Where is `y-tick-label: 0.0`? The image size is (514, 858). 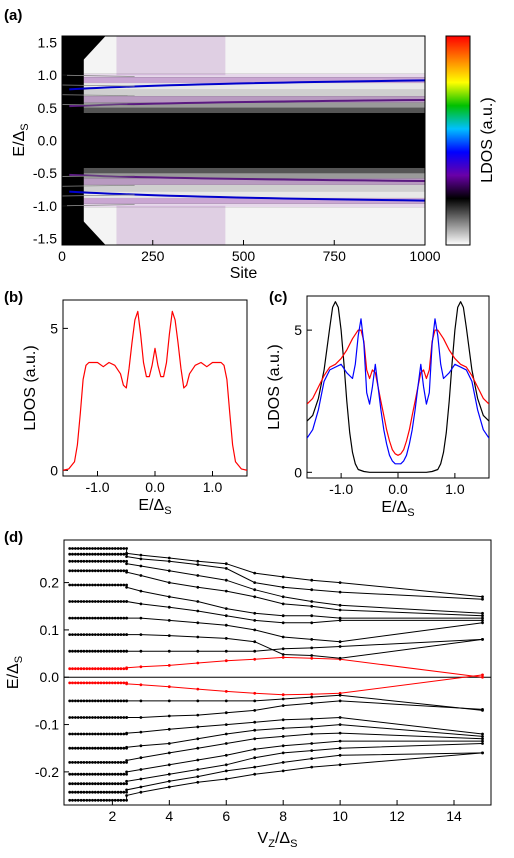 y-tick-label: 0.0 is located at coordinates (50, 677).